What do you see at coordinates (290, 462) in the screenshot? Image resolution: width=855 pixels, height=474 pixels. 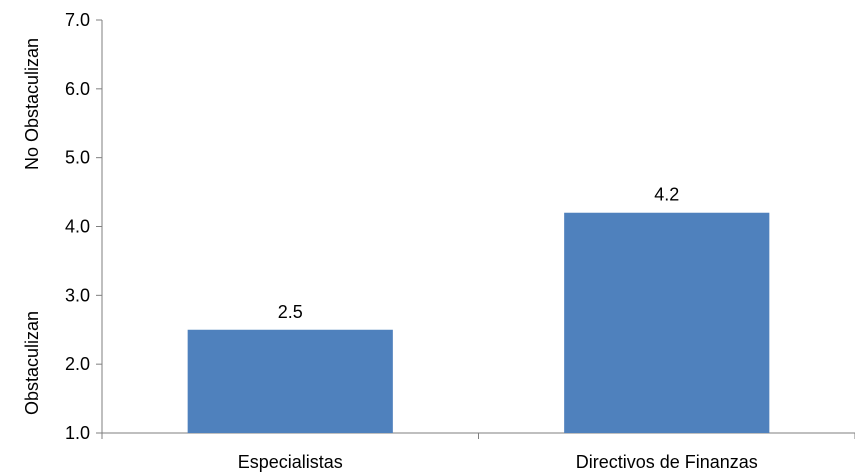 I see `x-category-label: Especialistas` at bounding box center [290, 462].